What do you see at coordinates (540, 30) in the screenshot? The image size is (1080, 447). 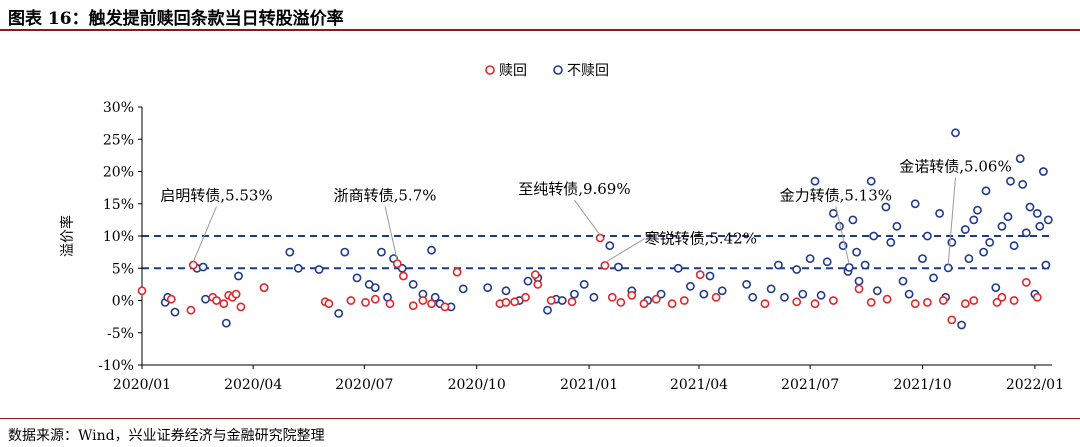 I see `title-rule` at bounding box center [540, 30].